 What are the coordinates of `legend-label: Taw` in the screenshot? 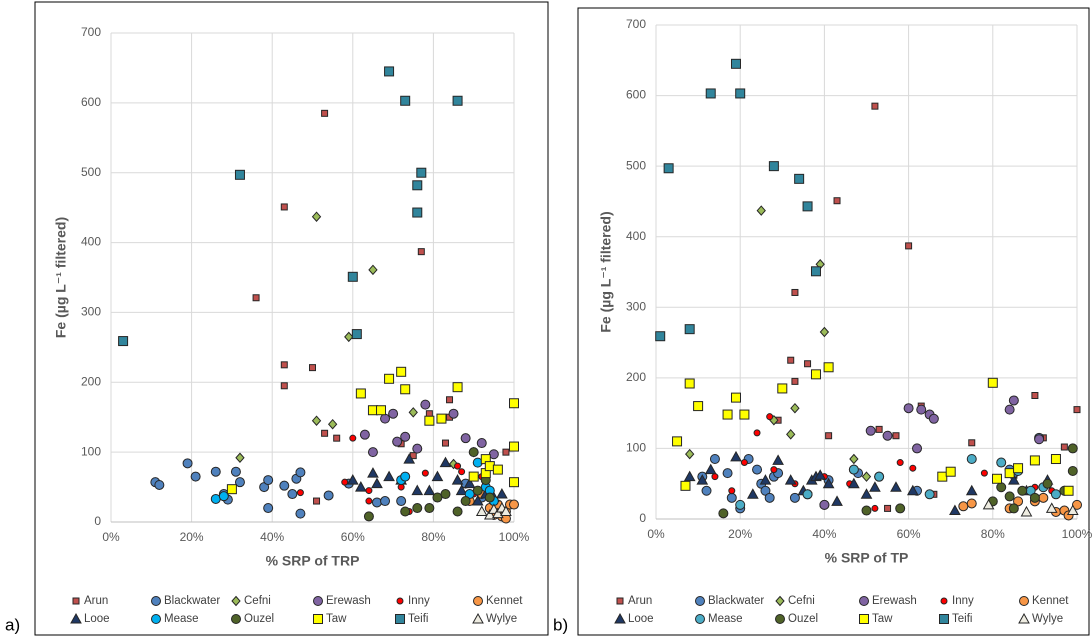 It's located at (336, 619).